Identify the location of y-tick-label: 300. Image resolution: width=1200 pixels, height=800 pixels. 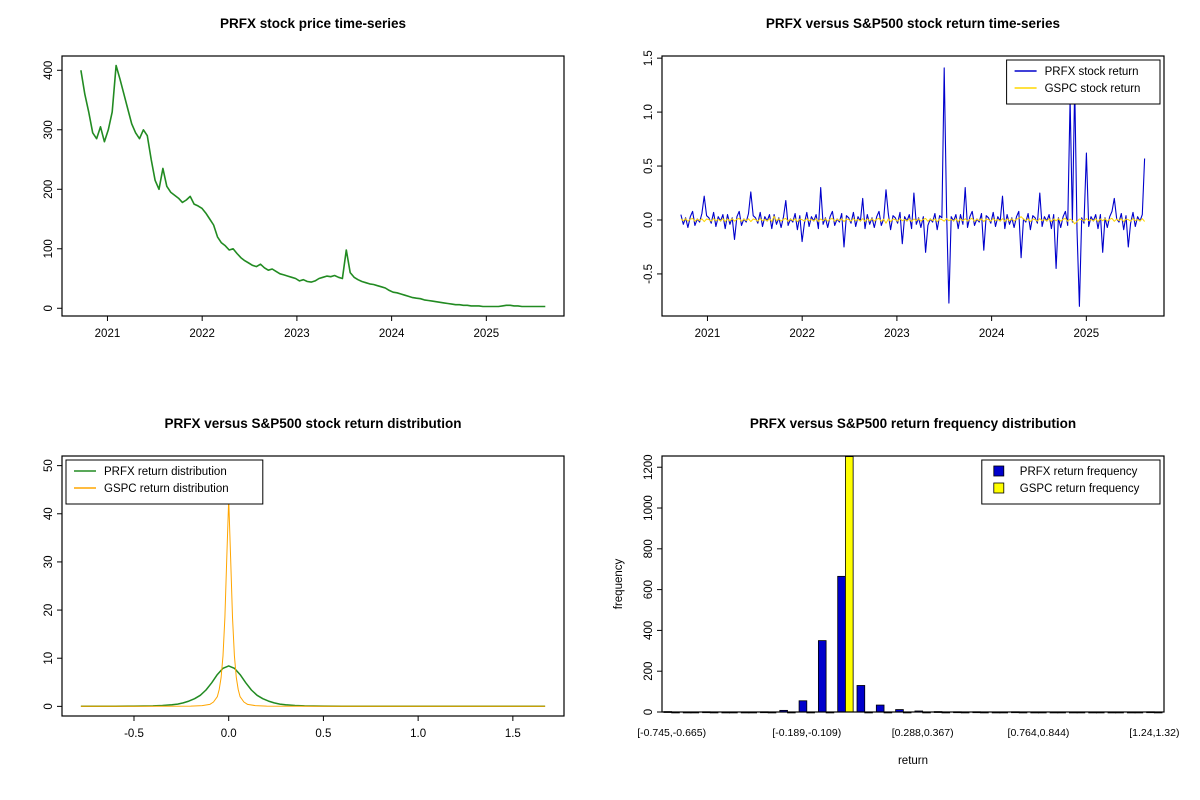
(49, 129).